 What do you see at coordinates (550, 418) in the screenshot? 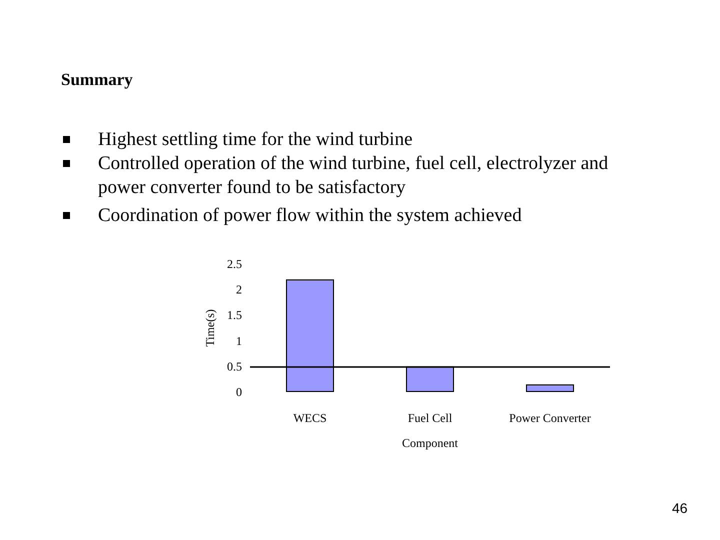
I see `x-tick-label: Power Converter` at bounding box center [550, 418].